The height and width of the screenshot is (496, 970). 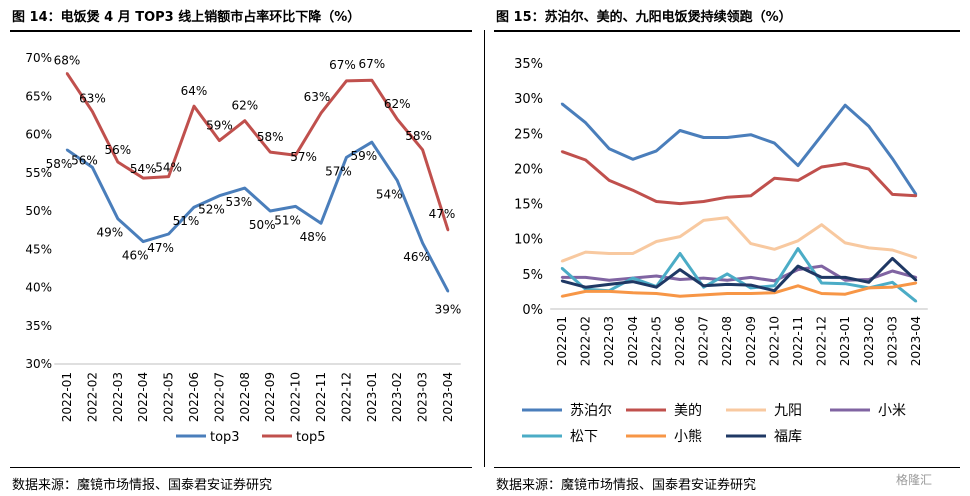 I want to click on left-series-line-top3, so click(x=258, y=216).